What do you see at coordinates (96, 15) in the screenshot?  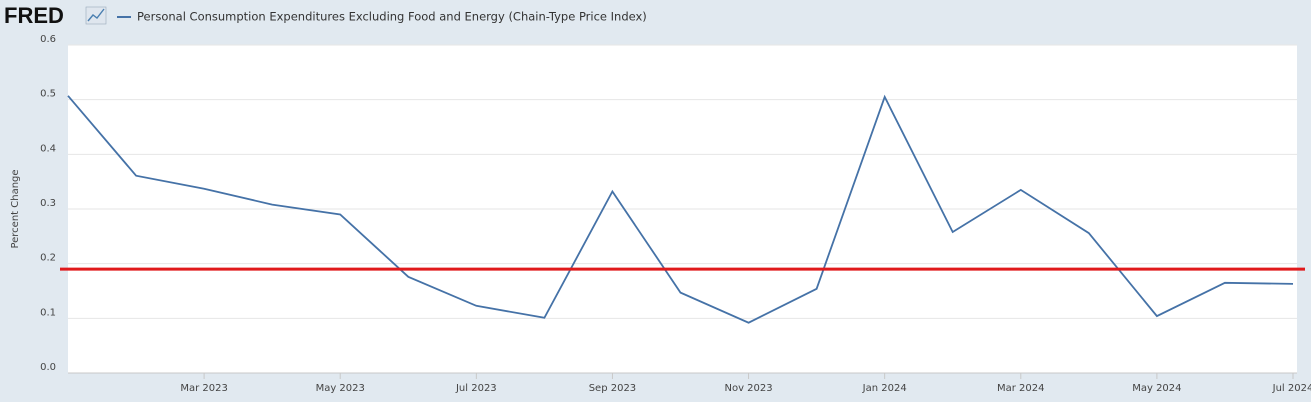 I see `logo-icon` at bounding box center [96, 15].